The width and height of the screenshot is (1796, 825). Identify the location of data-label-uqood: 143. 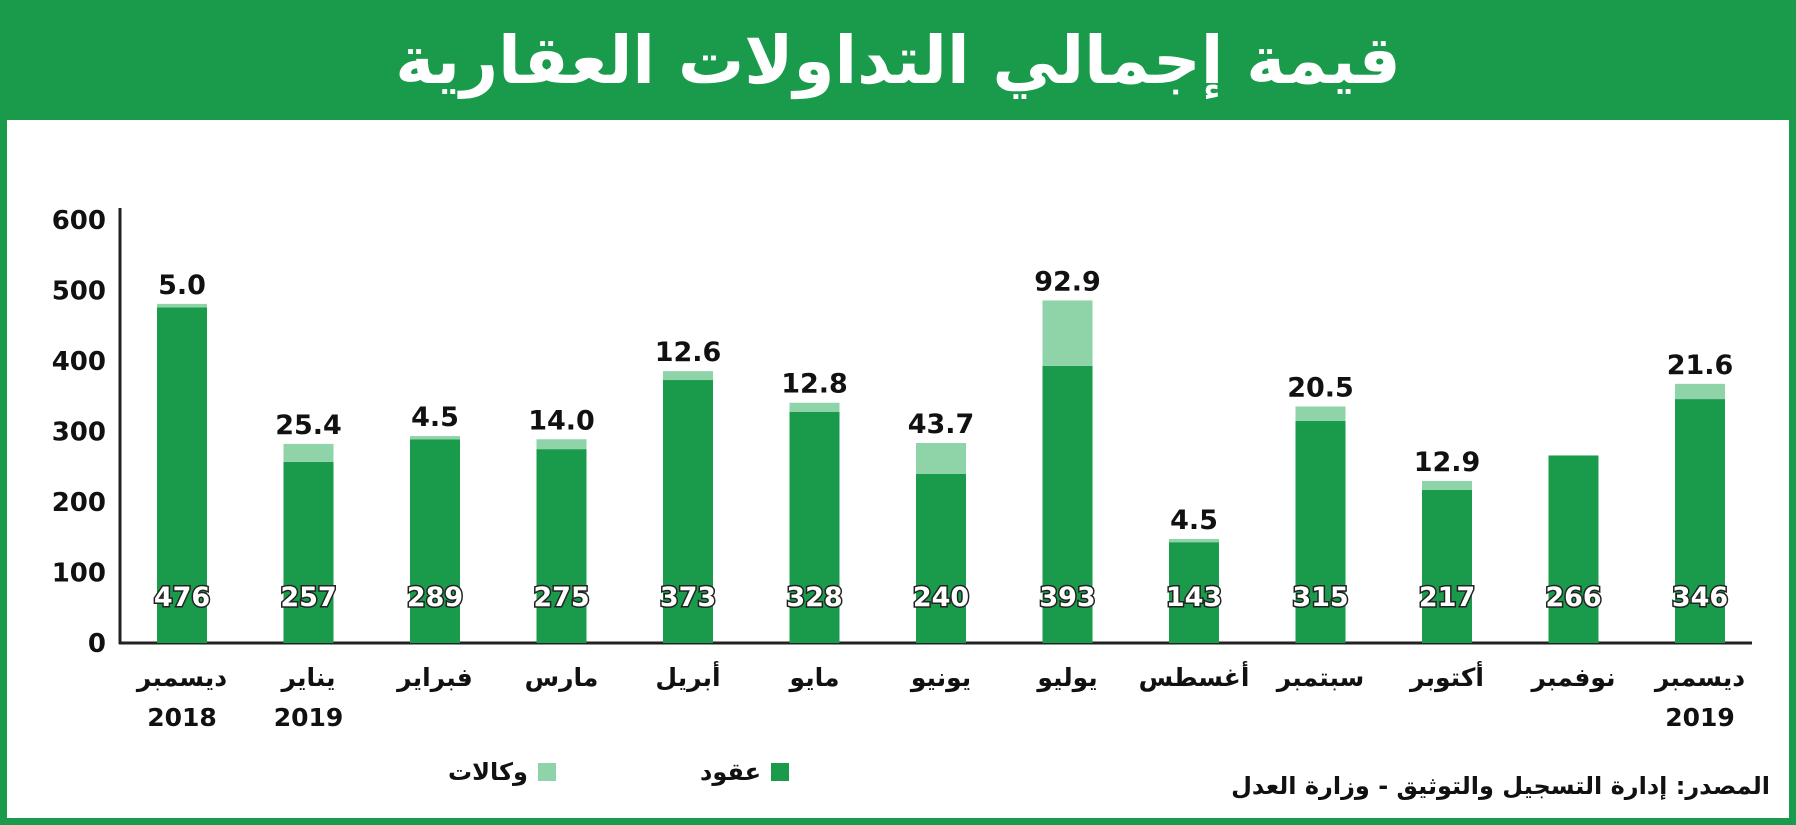
(1194, 597).